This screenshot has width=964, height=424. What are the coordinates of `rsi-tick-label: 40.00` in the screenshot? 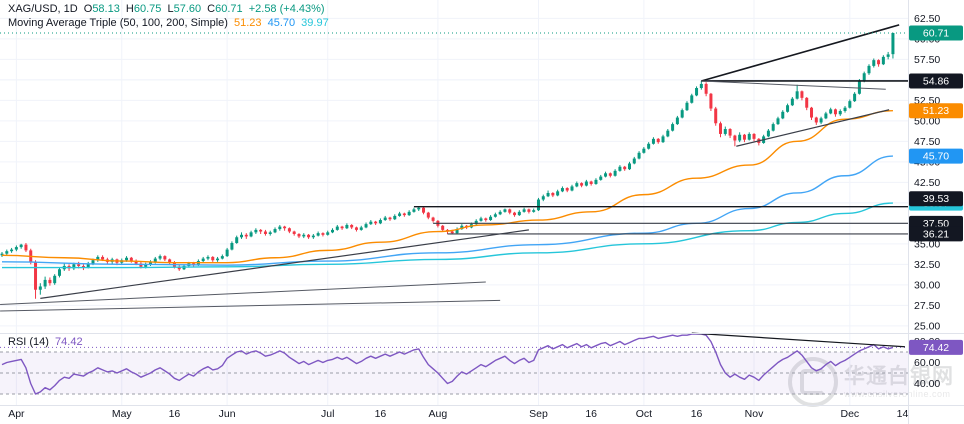 It's located at (927, 384).